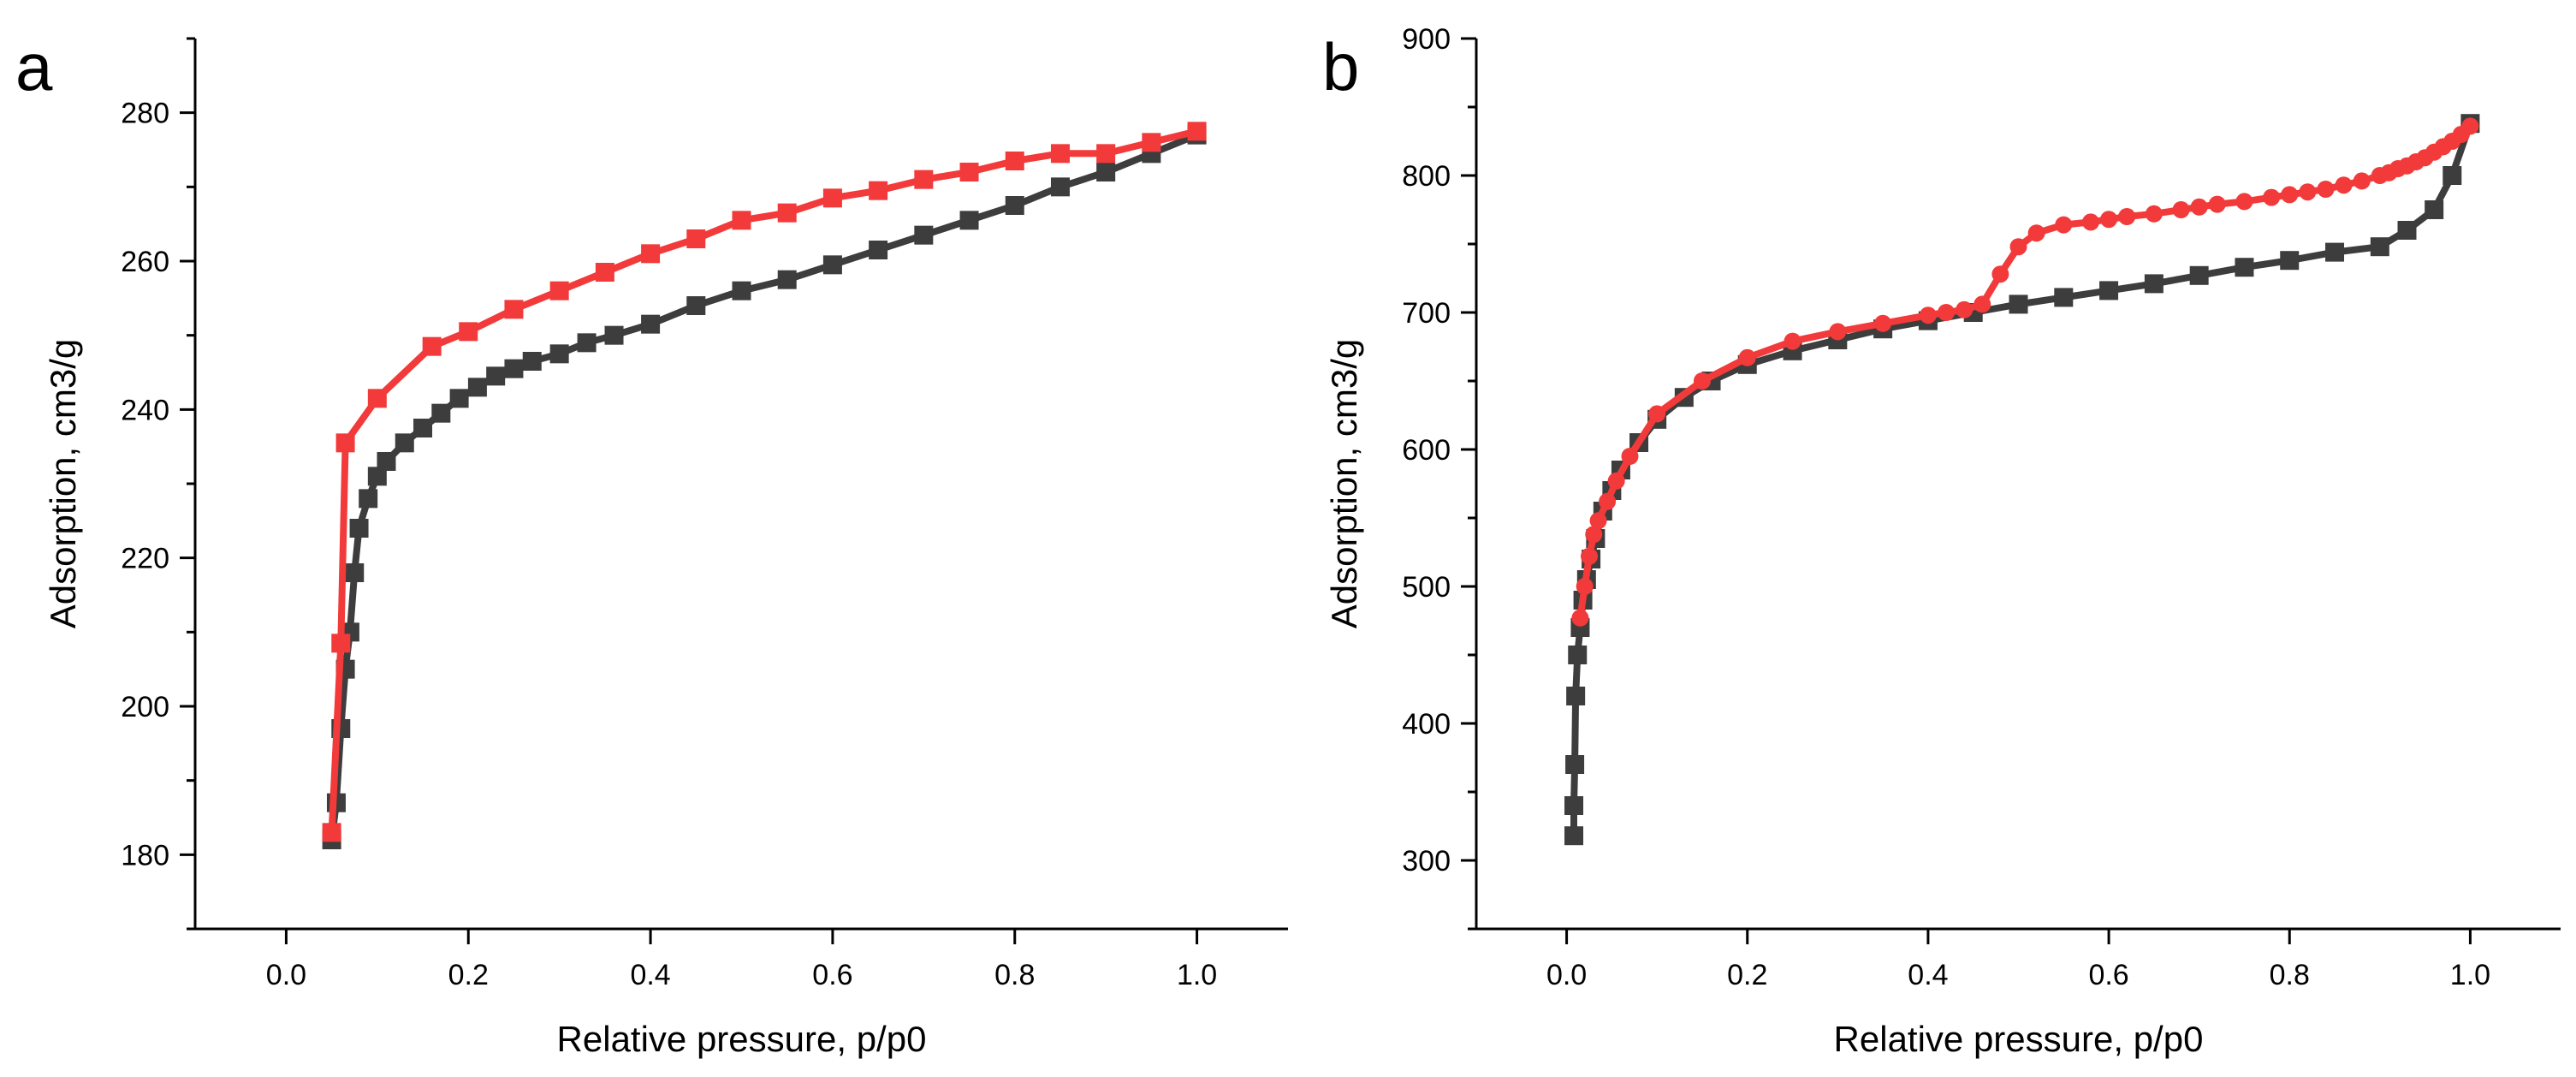 This screenshot has width=2576, height=1077. What do you see at coordinates (145, 114) in the screenshot?
I see `y-tick-label: 280` at bounding box center [145, 114].